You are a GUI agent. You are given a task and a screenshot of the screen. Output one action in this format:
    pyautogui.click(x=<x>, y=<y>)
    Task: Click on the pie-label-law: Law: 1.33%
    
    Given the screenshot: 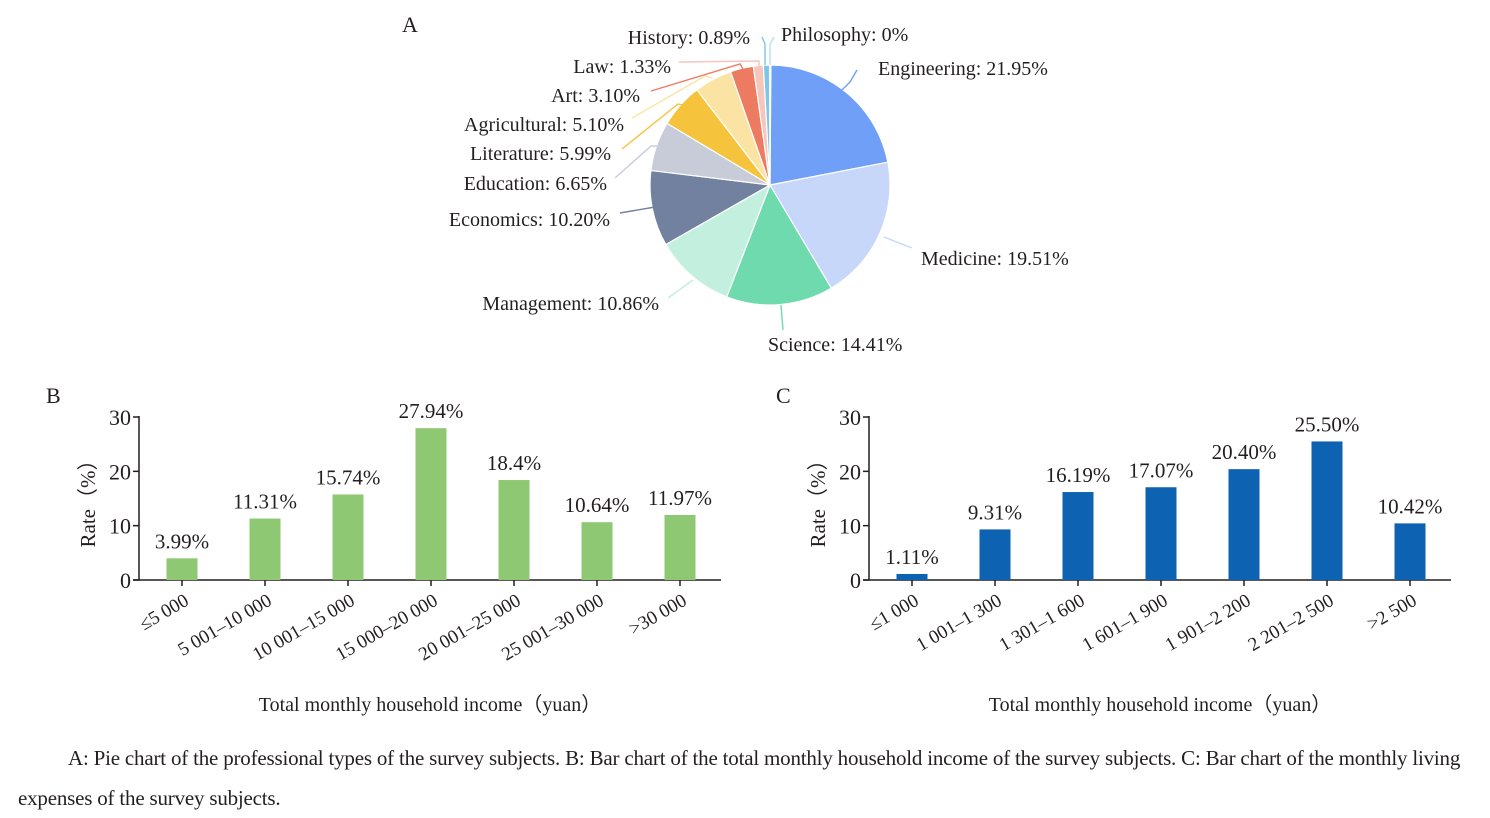 What is the action you would take?
    pyautogui.click(x=622, y=67)
    